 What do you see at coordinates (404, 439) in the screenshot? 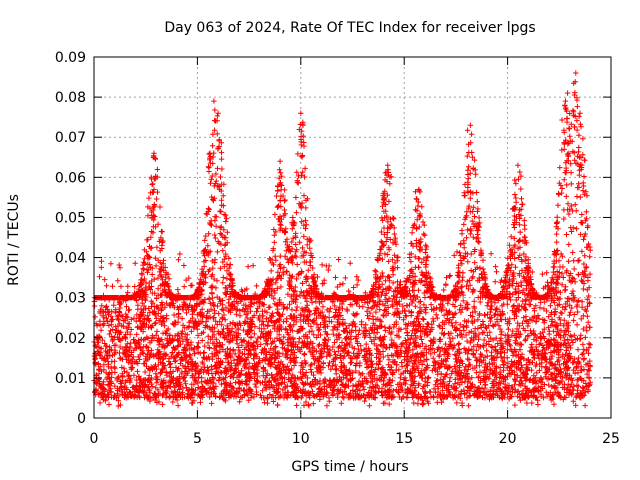
I see `x-tick-label: 15` at bounding box center [404, 439].